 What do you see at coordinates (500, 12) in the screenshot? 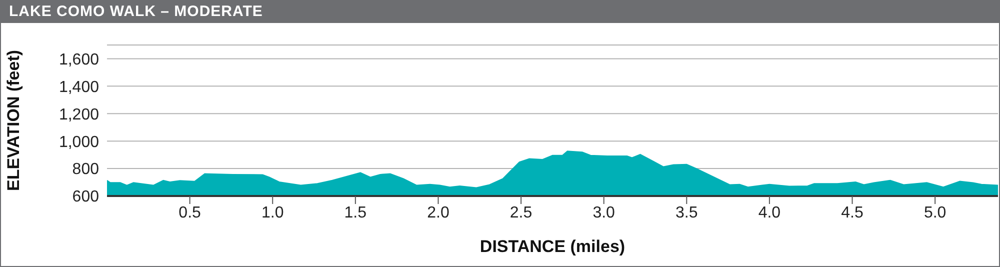
I see `chart-title: LAKE COMO WALK – MODERATE` at bounding box center [500, 12].